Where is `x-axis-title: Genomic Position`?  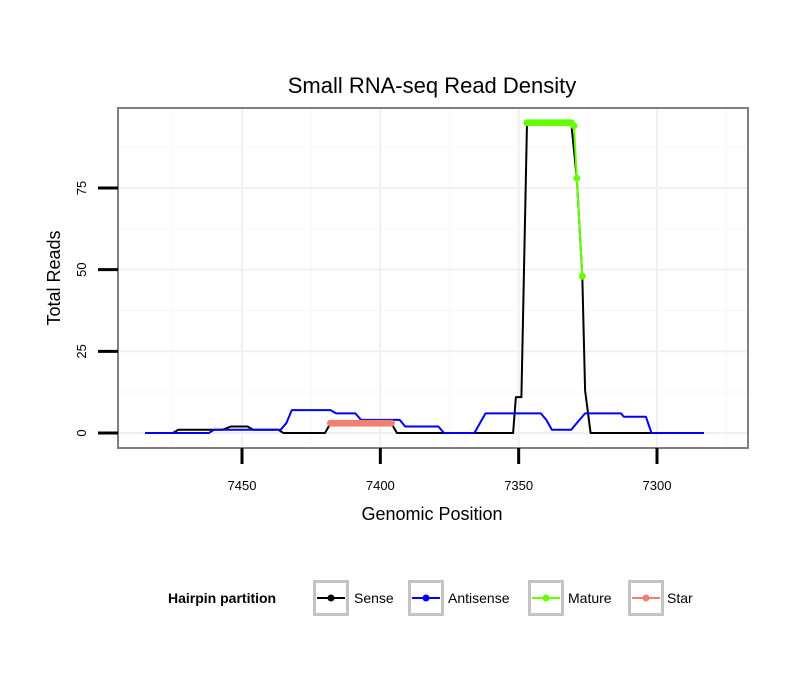 x-axis-title: Genomic Position is located at coordinates (431, 514).